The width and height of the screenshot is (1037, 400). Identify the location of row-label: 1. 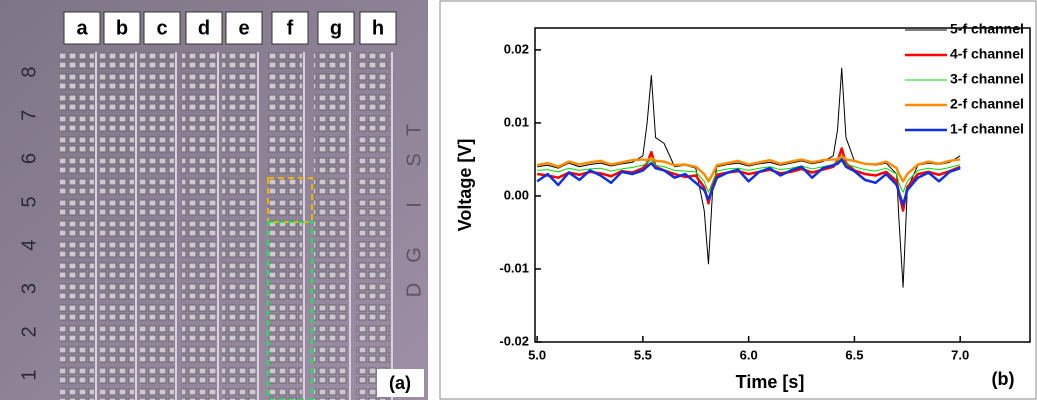
(29, 375).